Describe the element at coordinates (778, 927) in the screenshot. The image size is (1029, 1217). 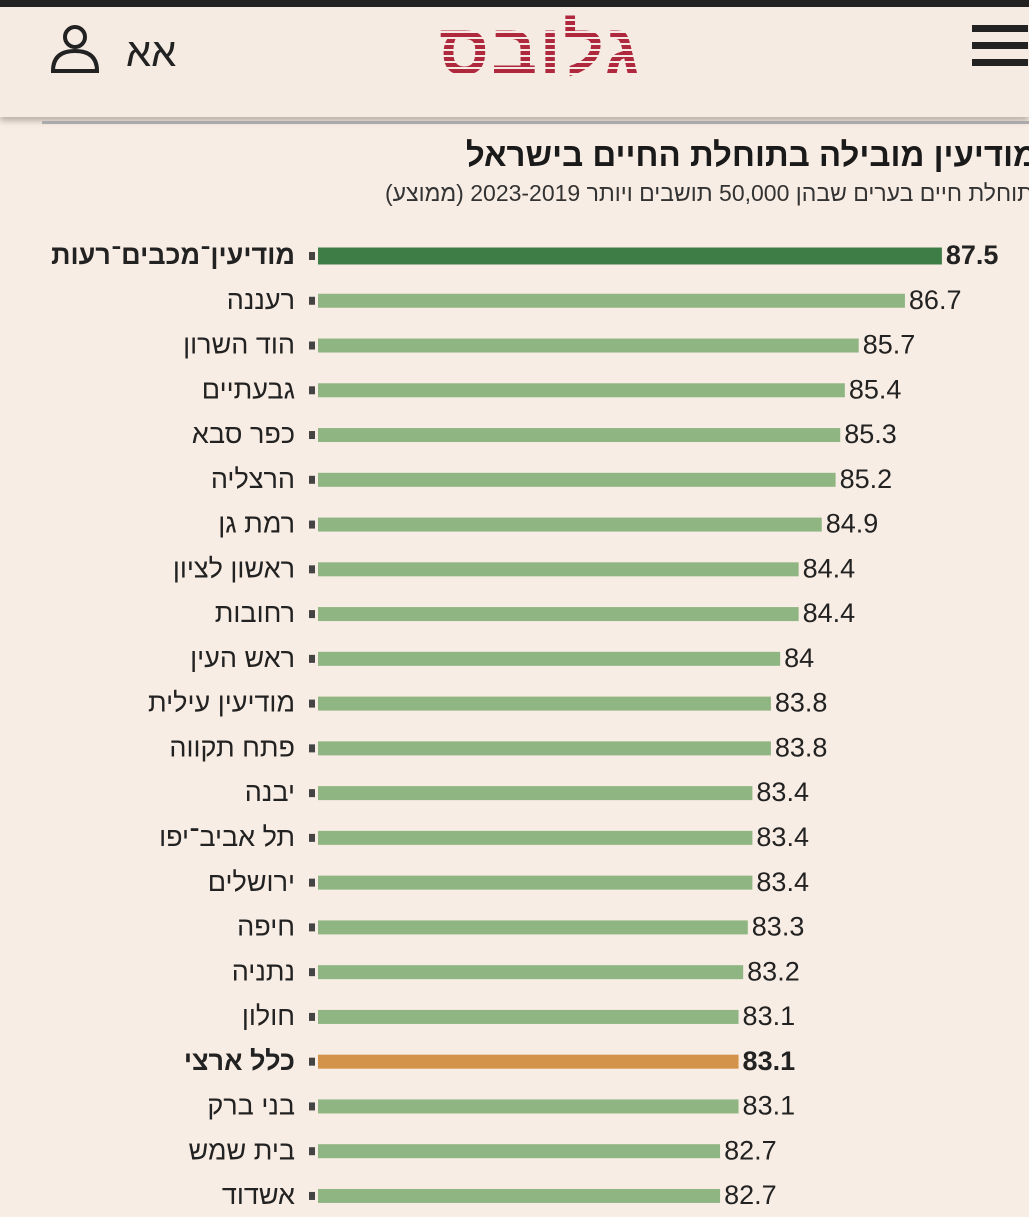
I see `value-label: 83.3` at that location.